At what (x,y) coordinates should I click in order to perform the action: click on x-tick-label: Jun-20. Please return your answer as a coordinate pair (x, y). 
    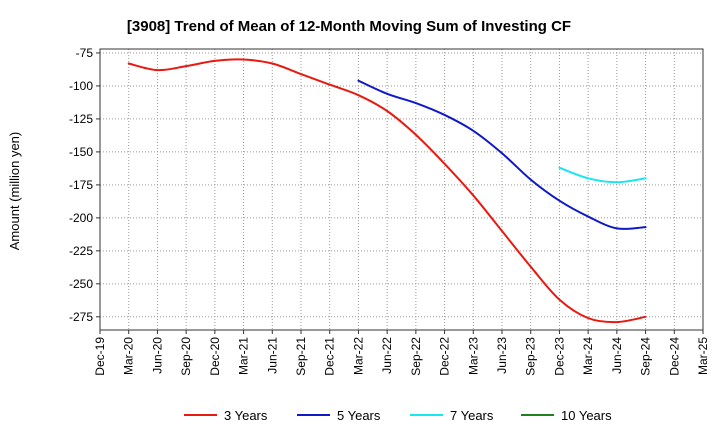
    Looking at the image, I should click on (157, 355).